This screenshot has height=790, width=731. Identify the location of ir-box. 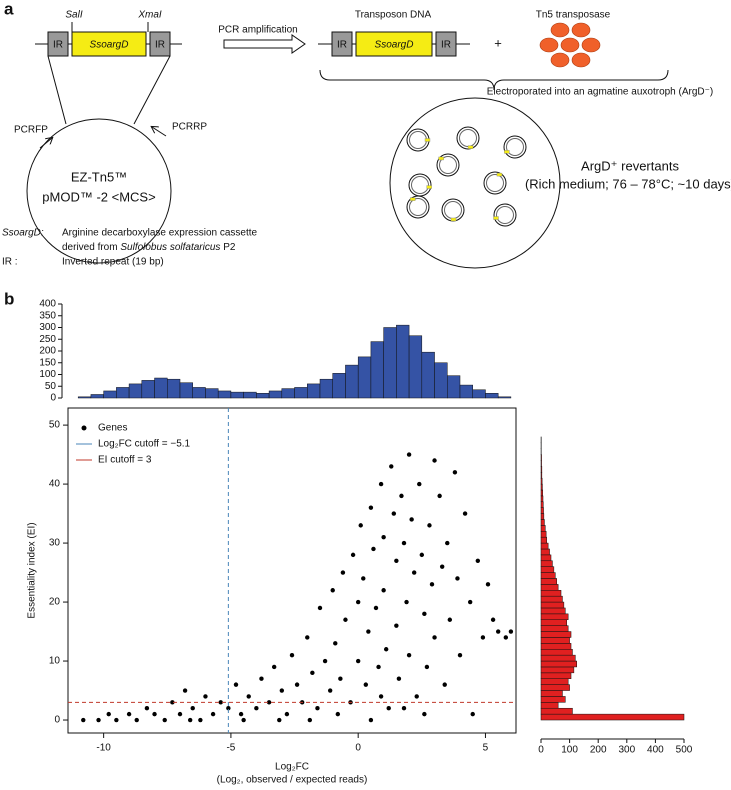
(342, 44).